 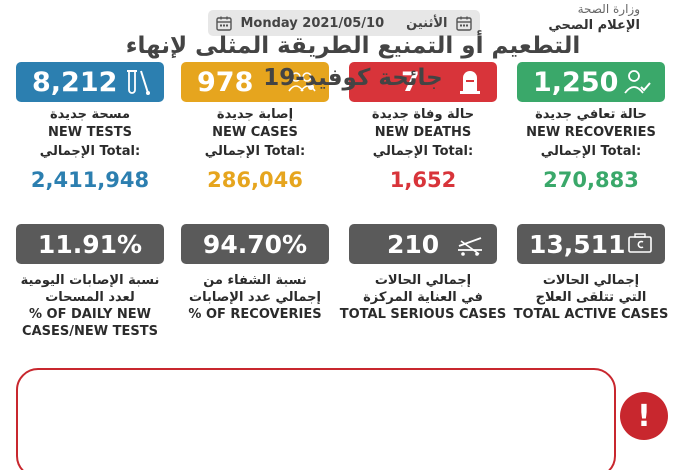 I want to click on serious-label-ar-2: في العناية المركزة, so click(x=423, y=297).